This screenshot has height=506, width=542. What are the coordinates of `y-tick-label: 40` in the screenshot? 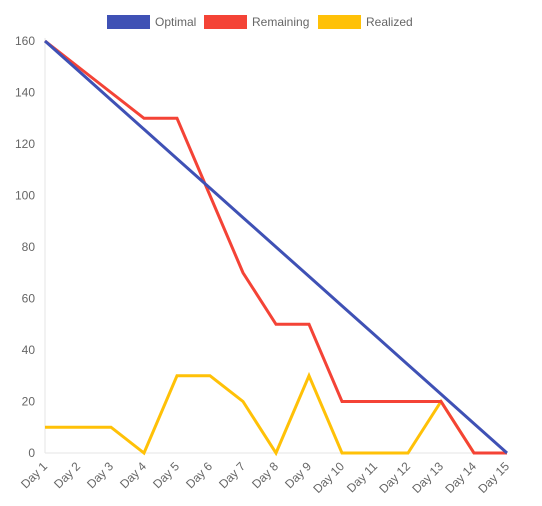 It's located at (29, 350).